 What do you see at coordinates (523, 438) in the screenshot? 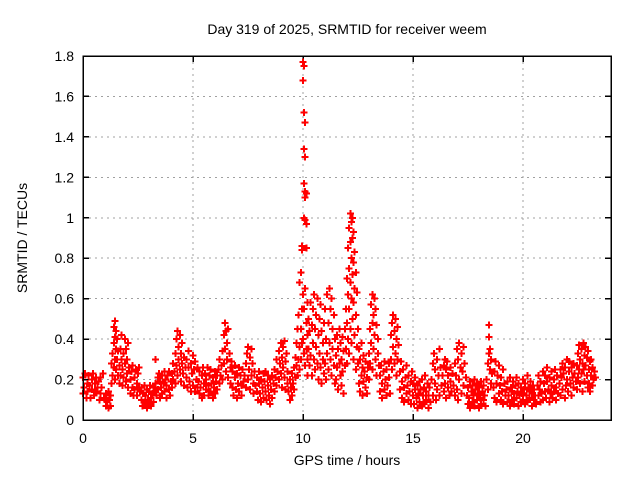
I see `x-tick-label: 20` at bounding box center [523, 438].